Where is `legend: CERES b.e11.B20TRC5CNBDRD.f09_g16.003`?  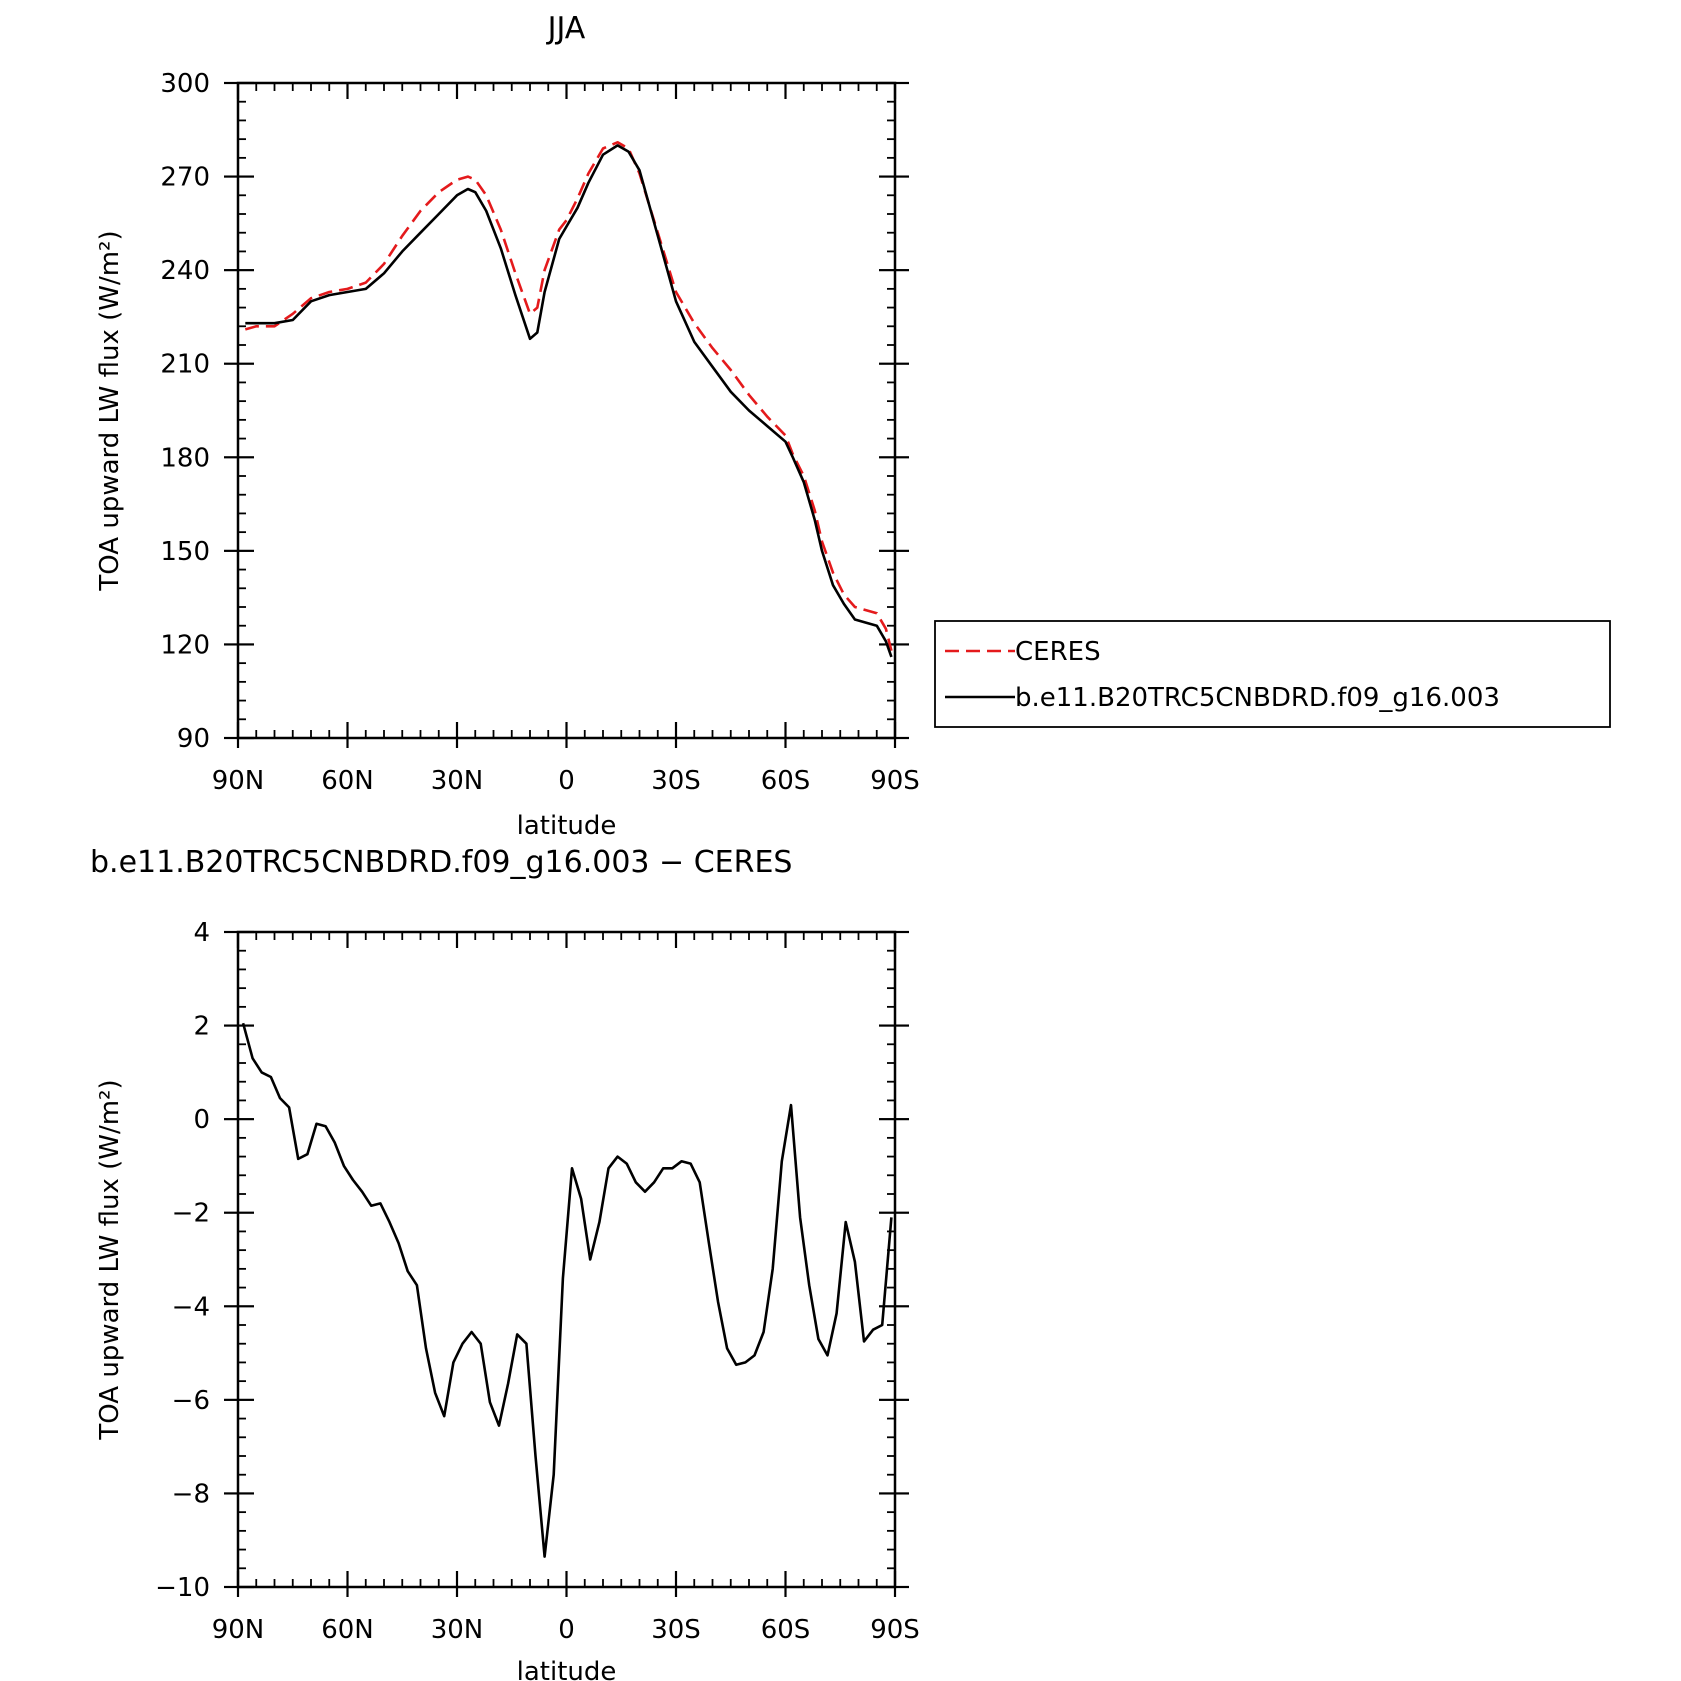
legend: CERES b.e11.B20TRC5CNBDRD.f09_g16.003 is located at coordinates (1272, 674).